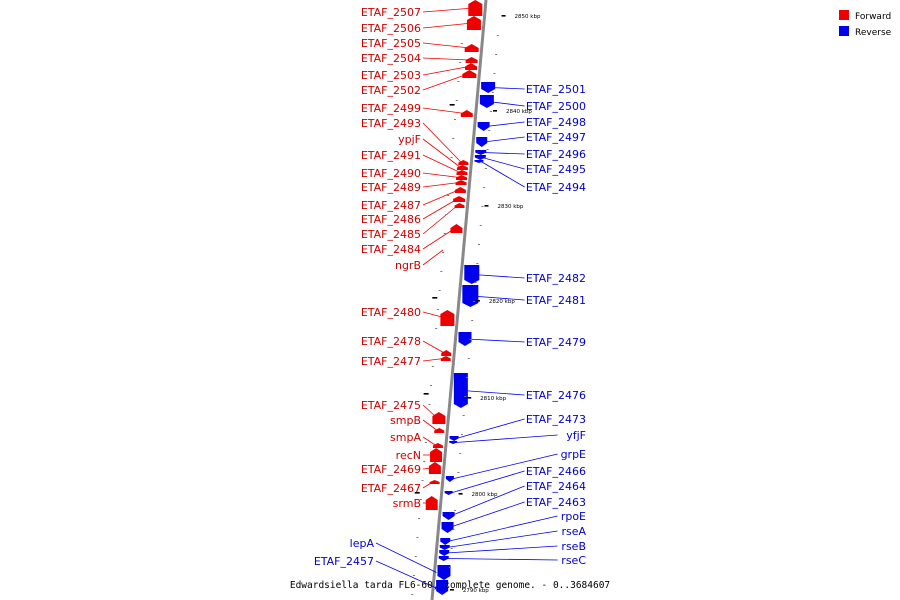  What do you see at coordinates (556, 278) in the screenshot?
I see `reverse-gene-label: ETAF_2482` at bounding box center [556, 278].